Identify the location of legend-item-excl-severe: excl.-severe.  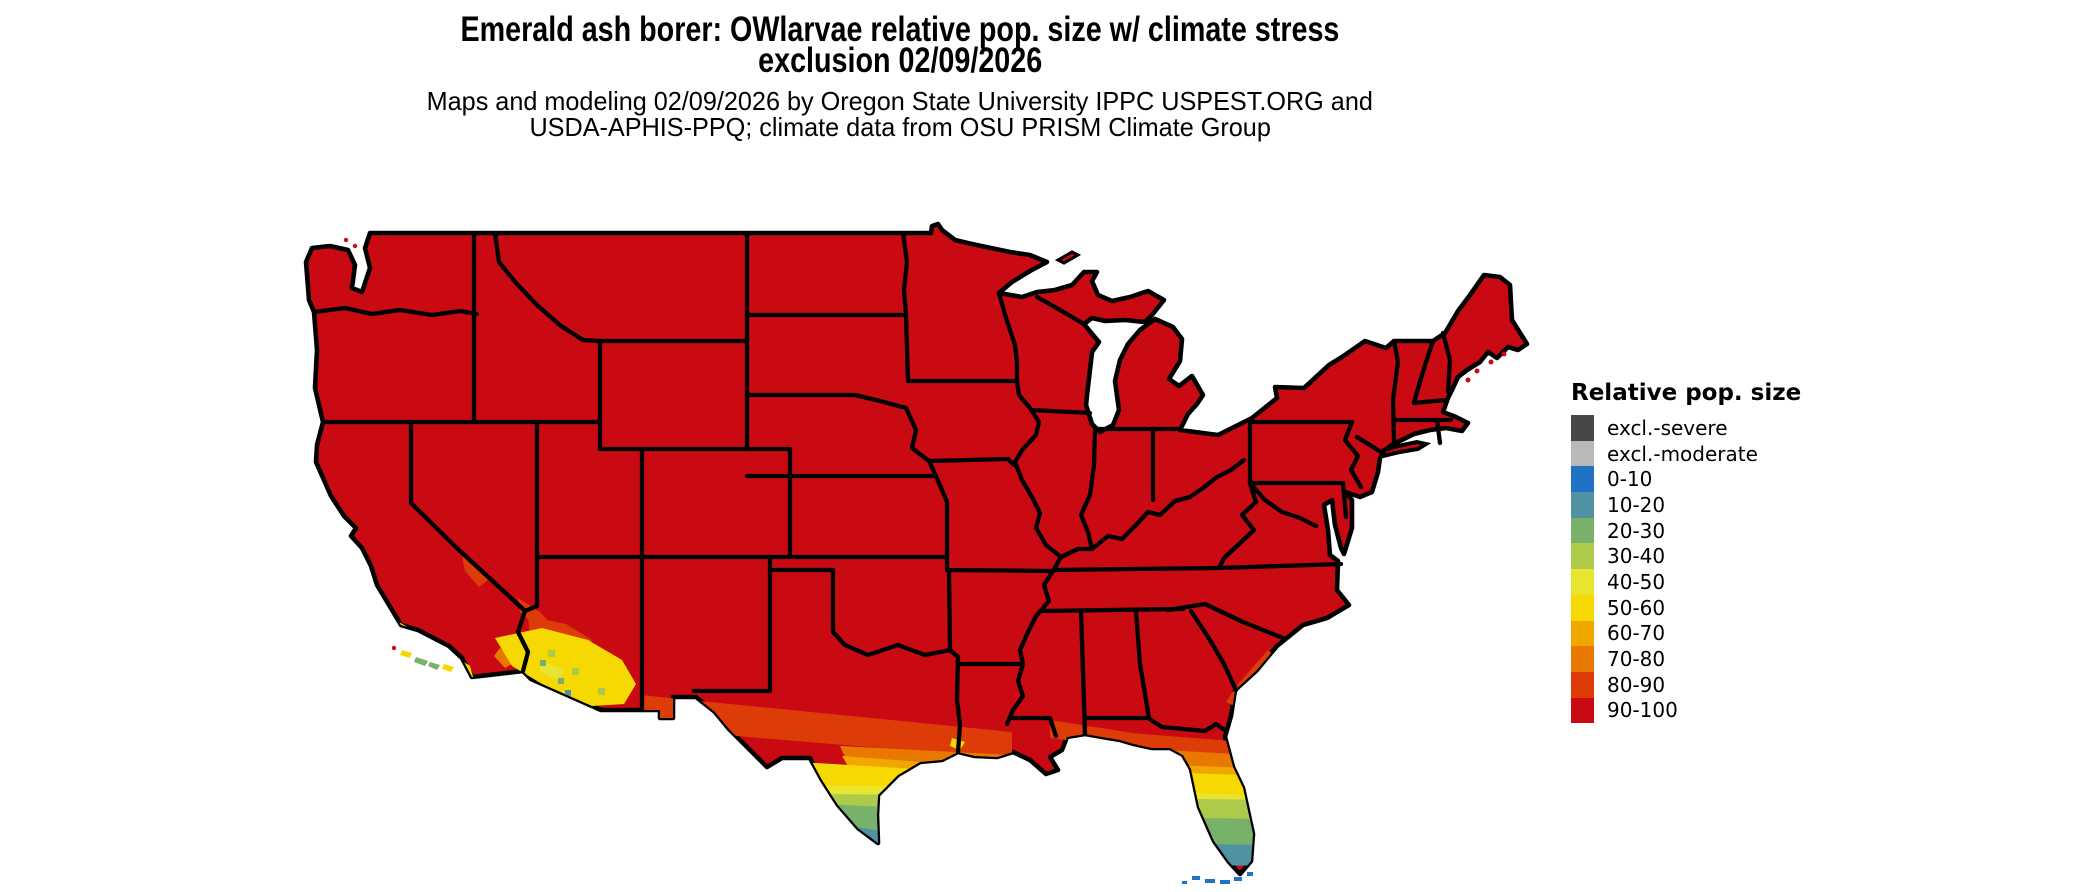
(1736, 428).